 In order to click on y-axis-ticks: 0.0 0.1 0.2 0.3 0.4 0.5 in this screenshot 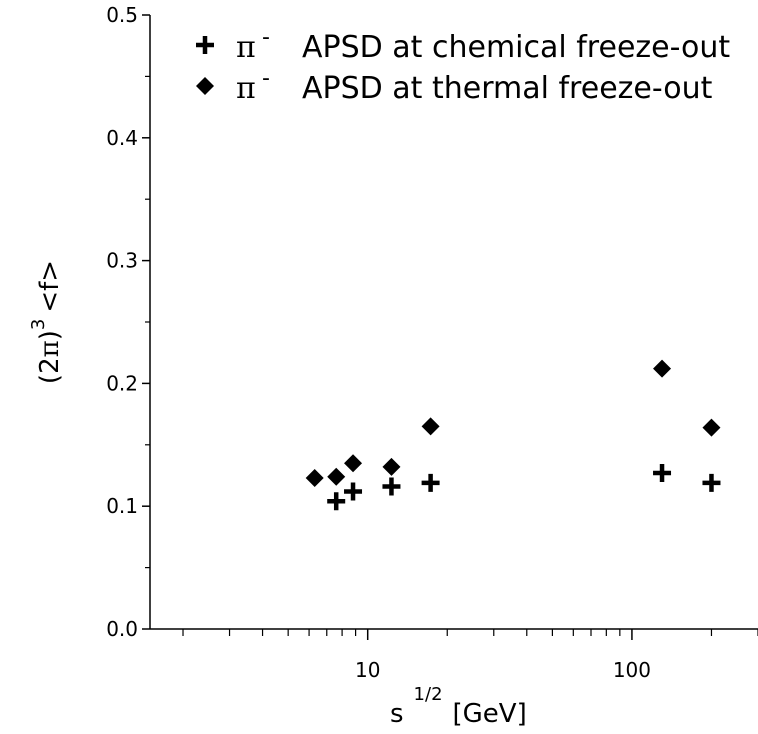, I will do `click(128, 322)`.